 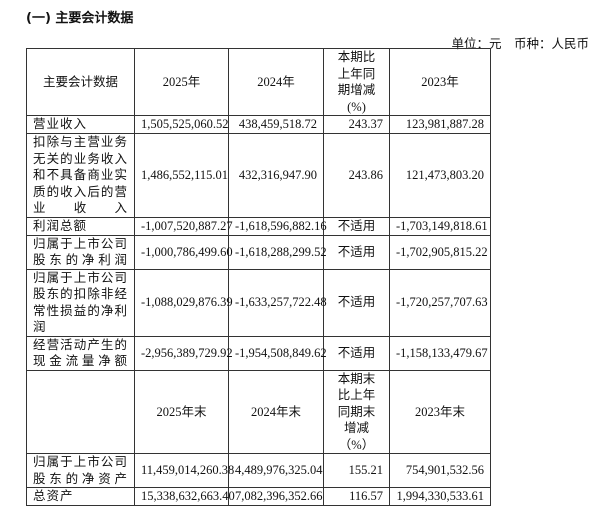 What do you see at coordinates (80, 226) in the screenshot?
I see `row-label: 利润总额` at bounding box center [80, 226].